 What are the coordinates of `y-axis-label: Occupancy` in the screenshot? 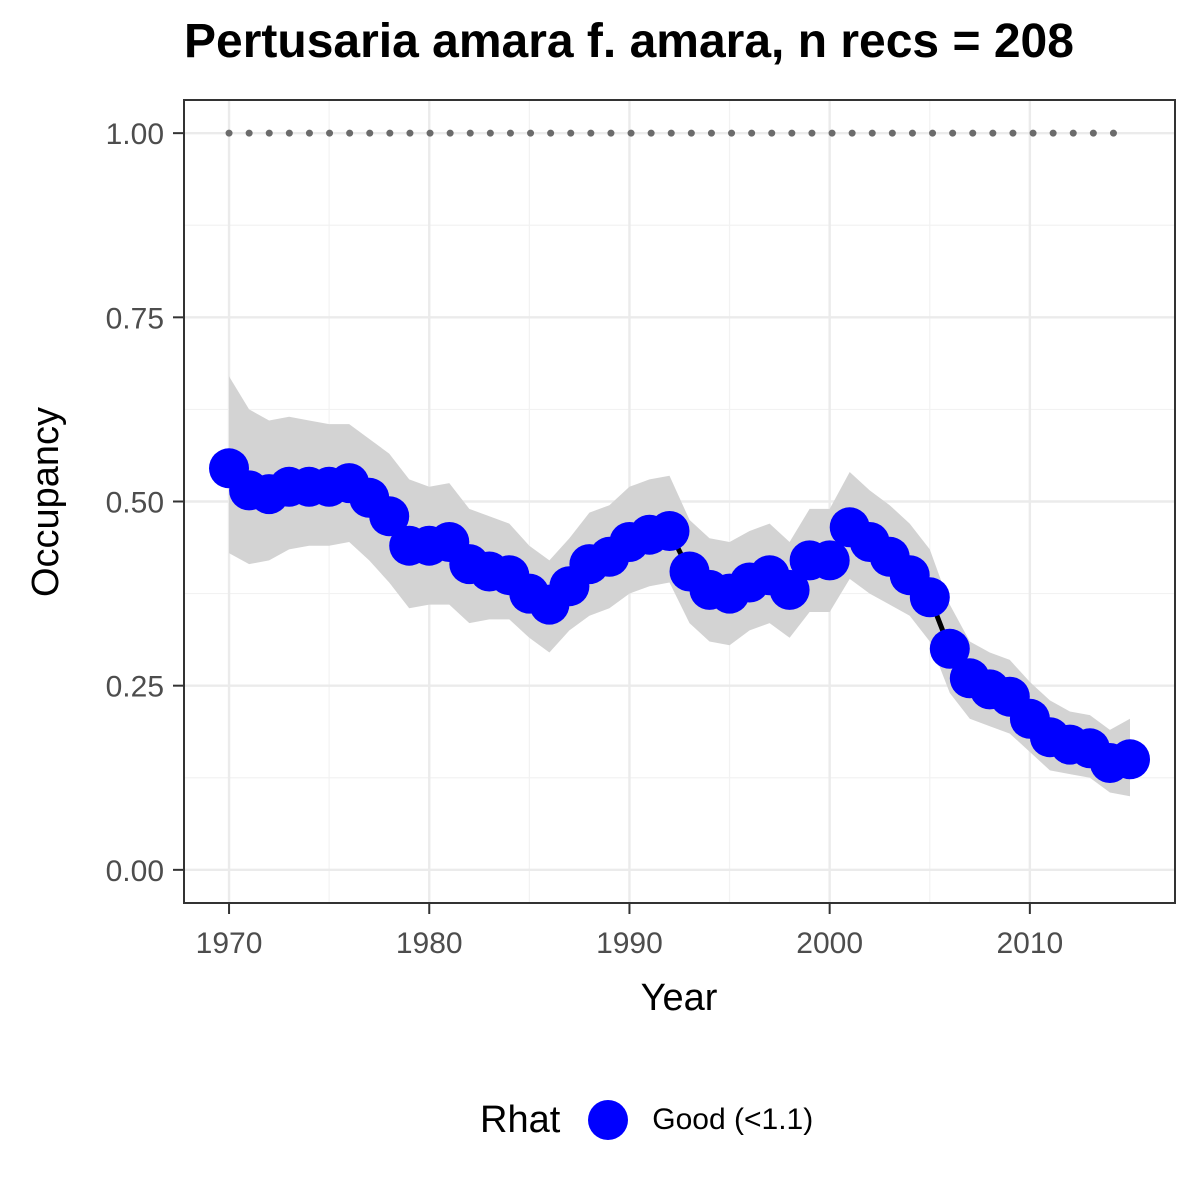 It's located at (46, 502).